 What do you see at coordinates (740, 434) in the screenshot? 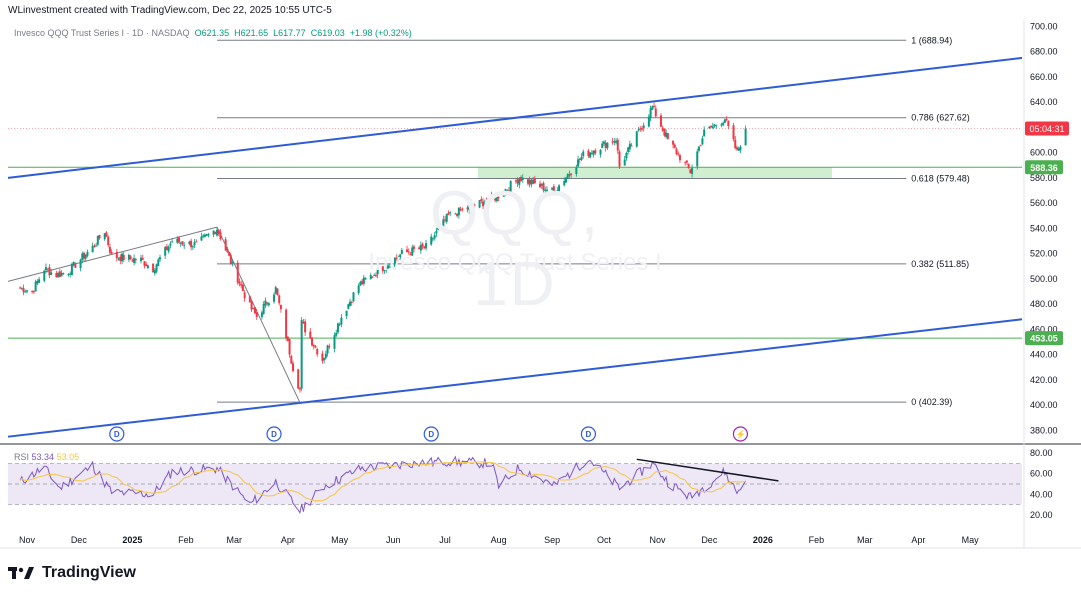
I see `earnings-flash-icon` at bounding box center [740, 434].